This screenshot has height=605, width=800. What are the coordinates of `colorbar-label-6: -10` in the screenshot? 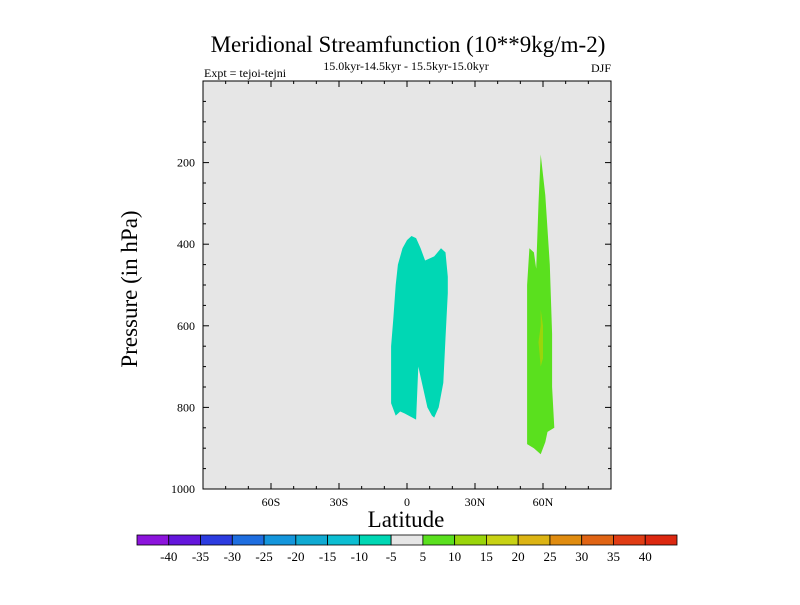 It's located at (359, 556).